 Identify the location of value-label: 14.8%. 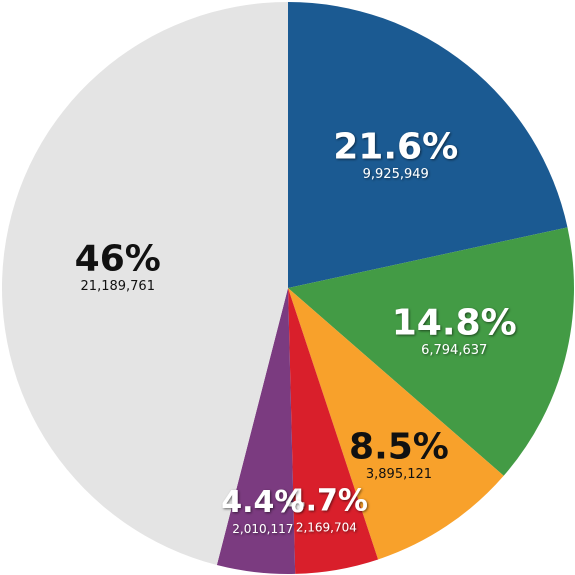
(454, 323).